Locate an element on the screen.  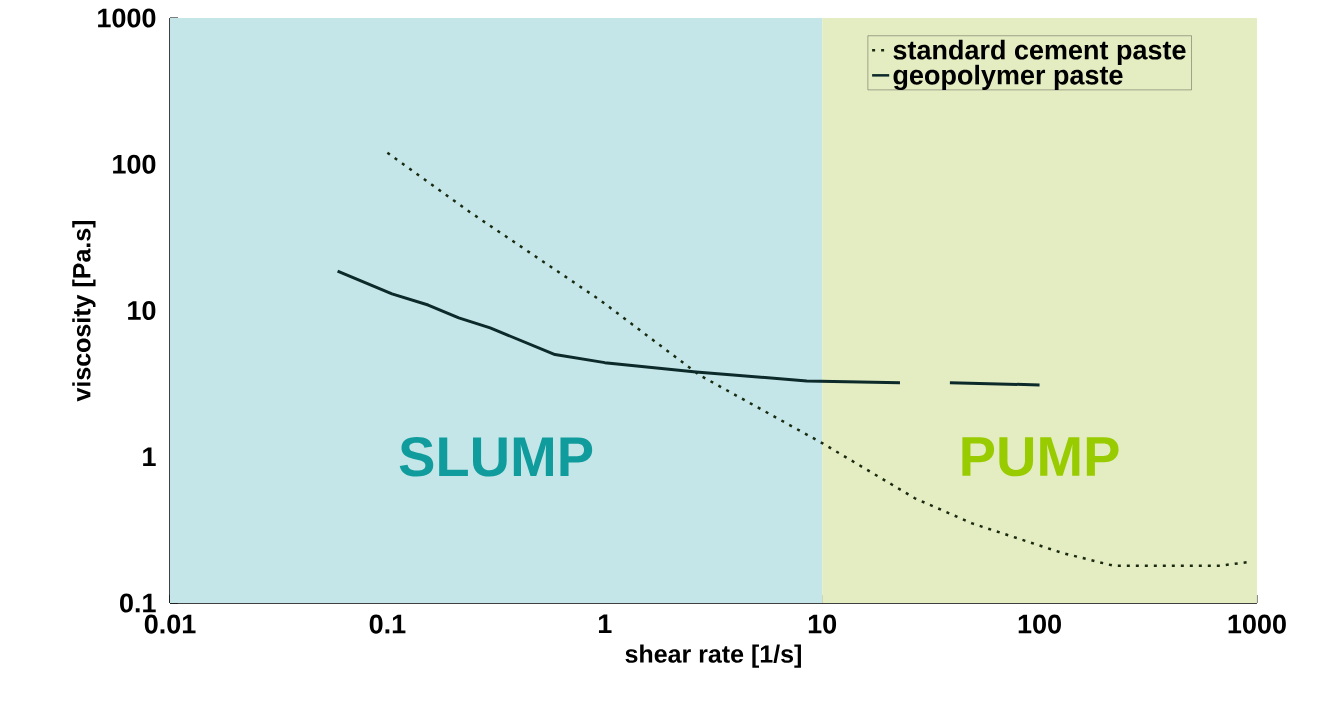
y-tick-label: 0.1 is located at coordinates (138, 603).